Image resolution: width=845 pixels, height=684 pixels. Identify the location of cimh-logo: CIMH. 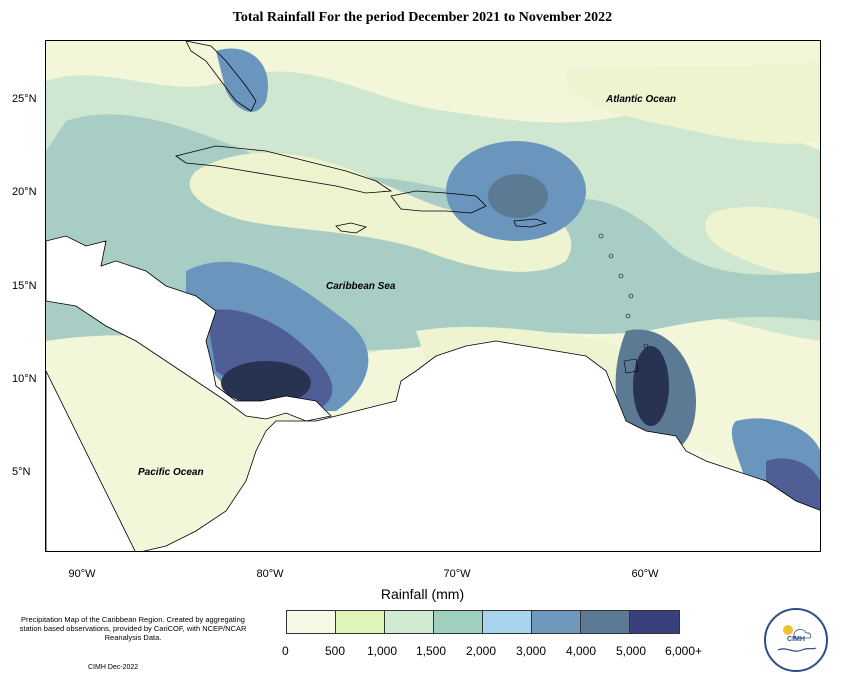
(796, 640).